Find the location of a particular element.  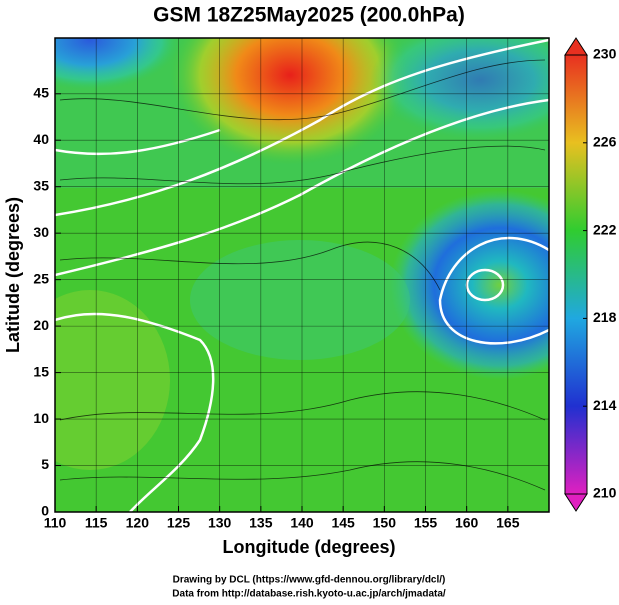

colorbar-tick-label: 214 is located at coordinates (605, 405).